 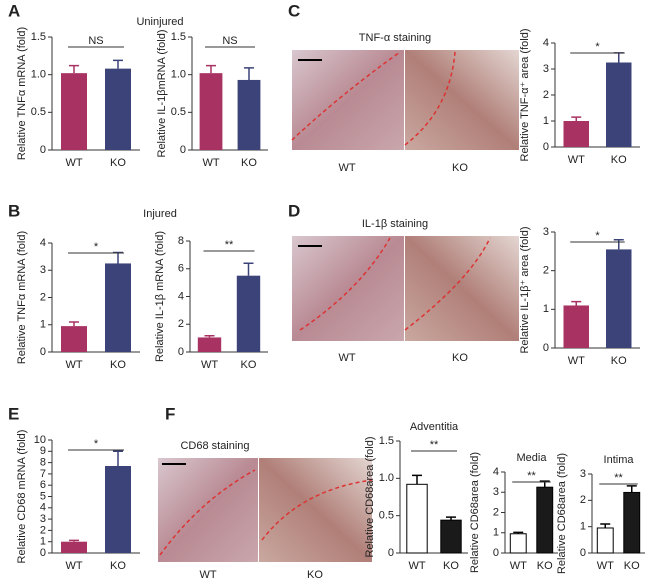 What do you see at coordinates (525, 95) in the screenshot?
I see `y-axis-label: Relative TNF-α⁺ area (fold)` at bounding box center [525, 95].